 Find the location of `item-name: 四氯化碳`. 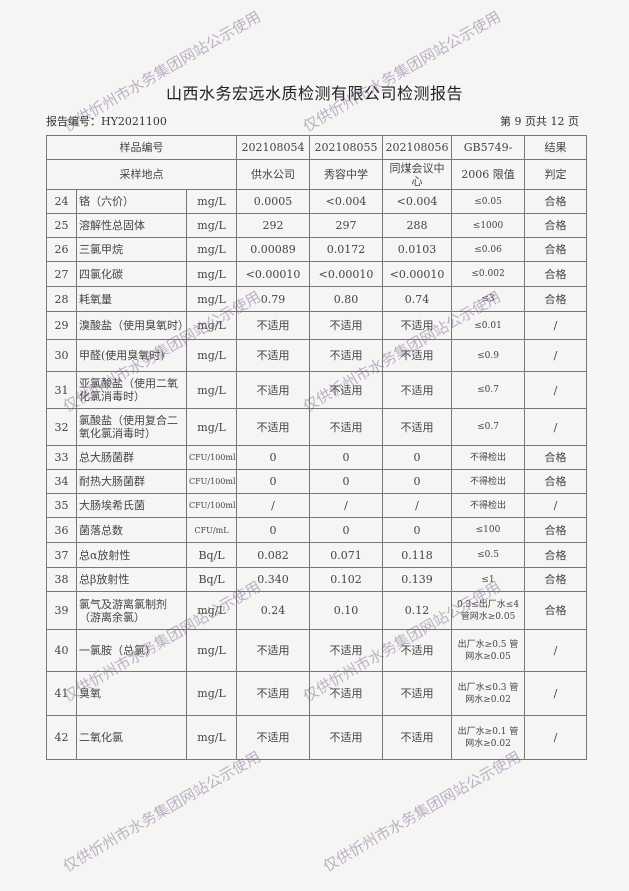

item-name: 四氯化碳 is located at coordinates (131, 274).